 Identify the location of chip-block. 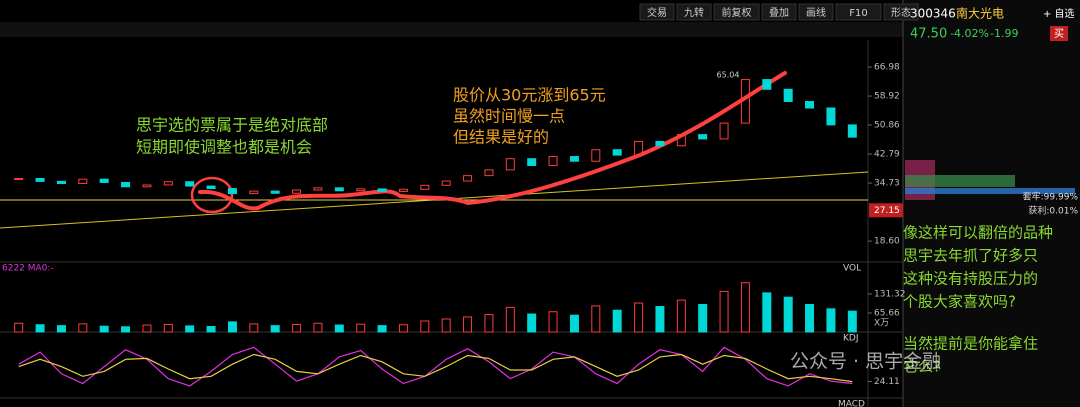
(990, 191).